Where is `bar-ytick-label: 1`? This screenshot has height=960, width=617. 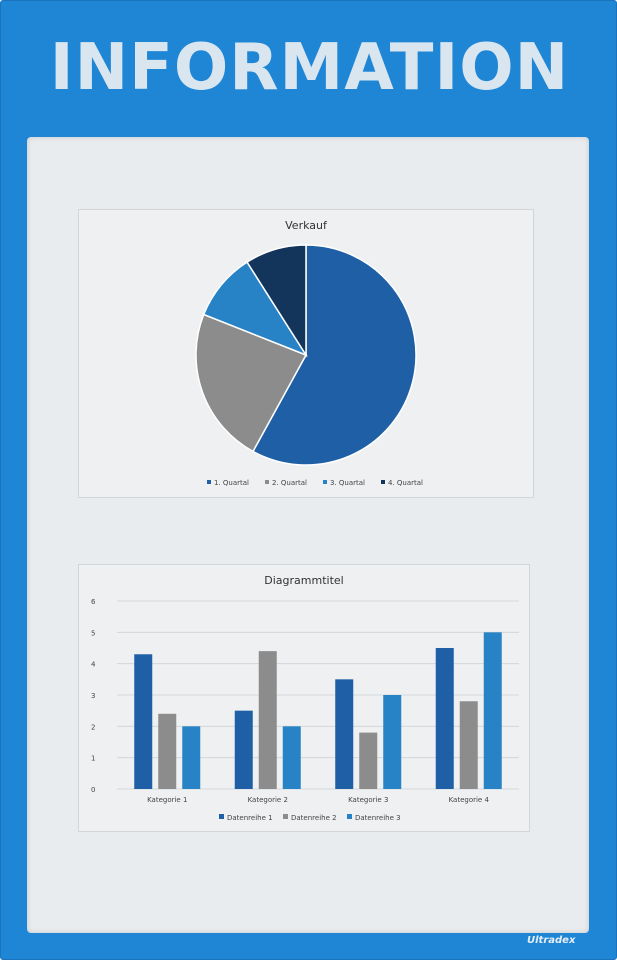
bar-ytick-label: 1 is located at coordinates (93, 759).